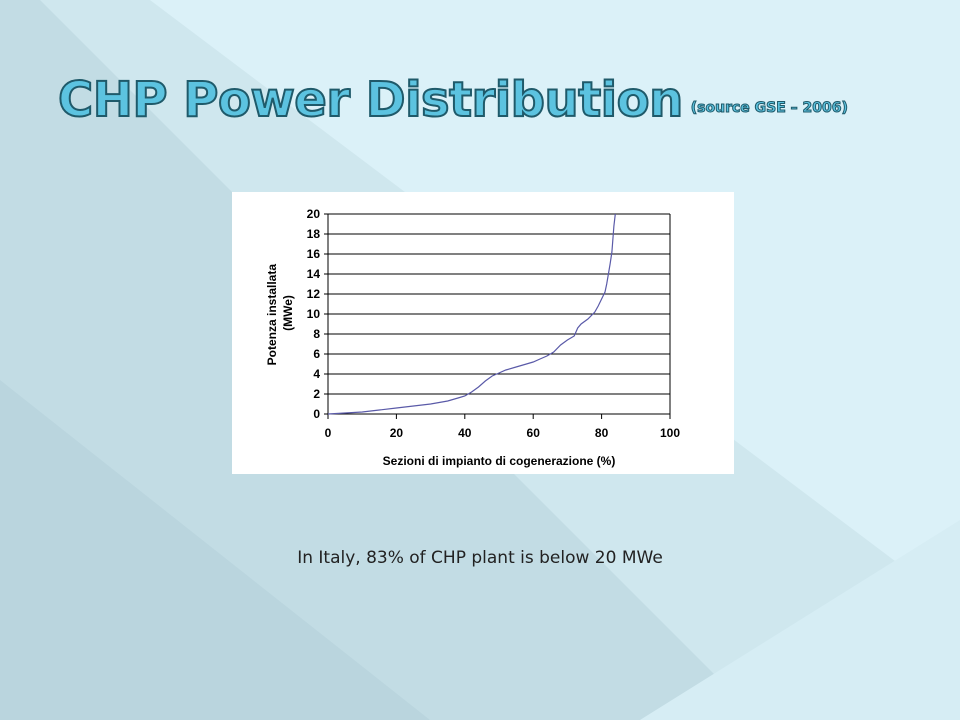  I want to click on y-tick-label: 4, so click(316, 374).